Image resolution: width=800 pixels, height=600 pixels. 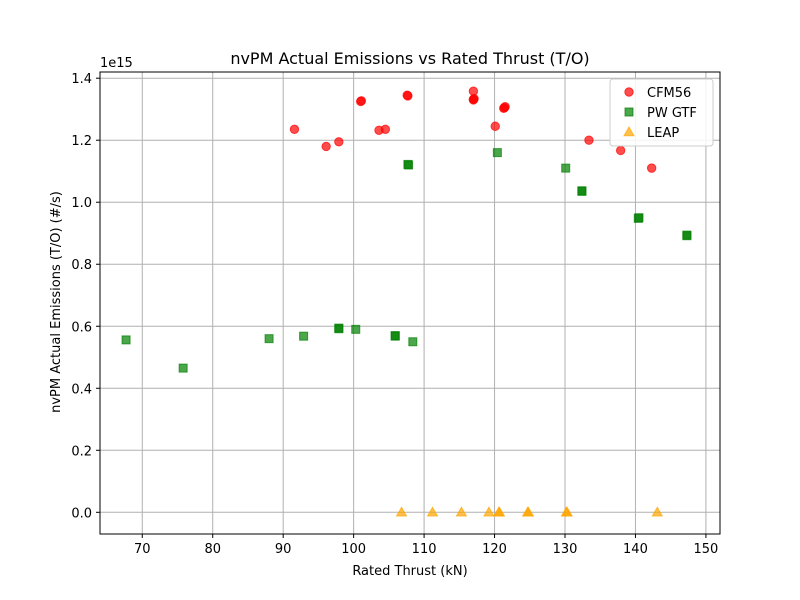 What do you see at coordinates (142, 549) in the screenshot?
I see `x-tick-label: 70` at bounding box center [142, 549].